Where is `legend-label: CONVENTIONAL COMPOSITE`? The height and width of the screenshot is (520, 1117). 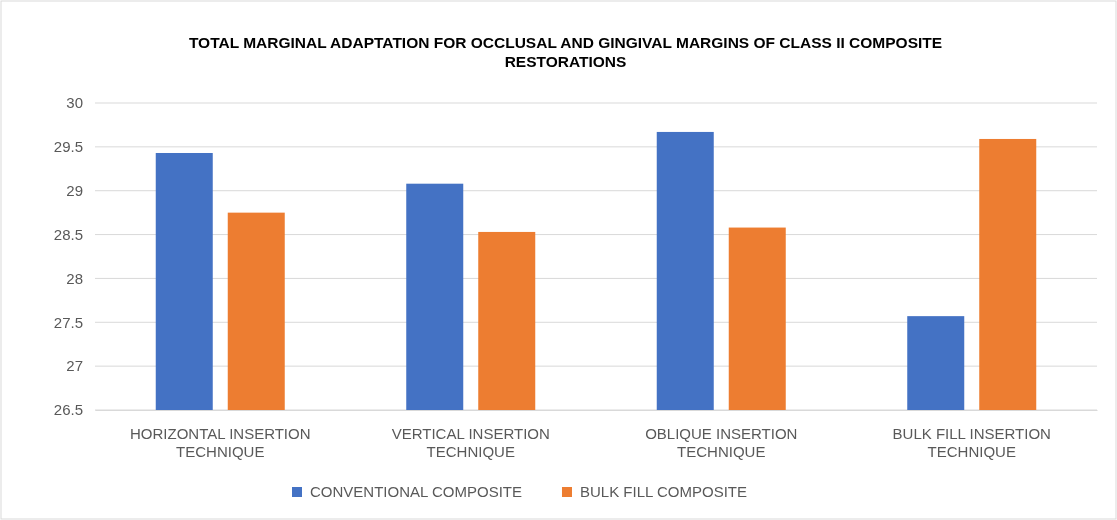 legend-label: CONVENTIONAL COMPOSITE is located at coordinates (416, 491).